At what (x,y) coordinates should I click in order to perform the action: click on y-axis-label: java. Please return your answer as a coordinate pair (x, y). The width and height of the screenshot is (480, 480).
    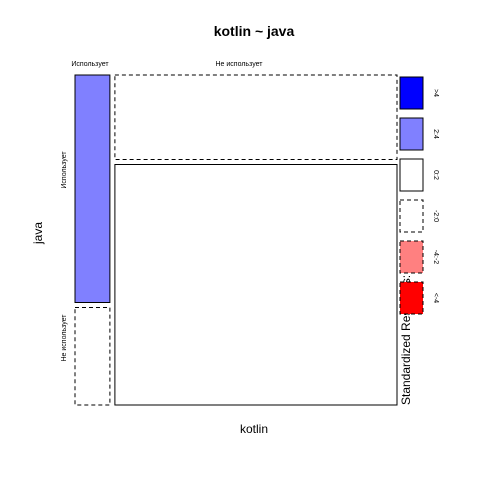
    Looking at the image, I should click on (38, 233).